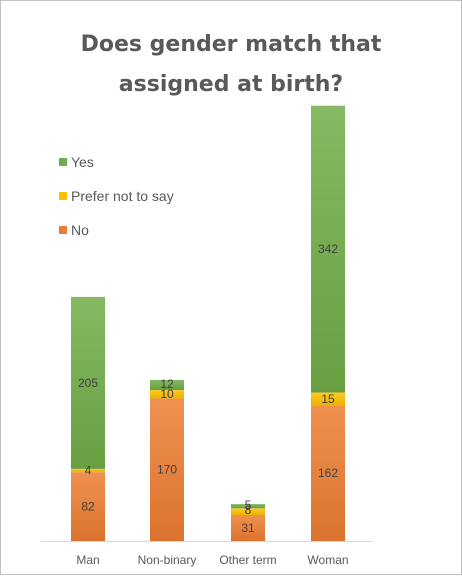 Image resolution: width=462 pixels, height=576 pixels. I want to click on bar-non-binary-no, so click(167, 469).